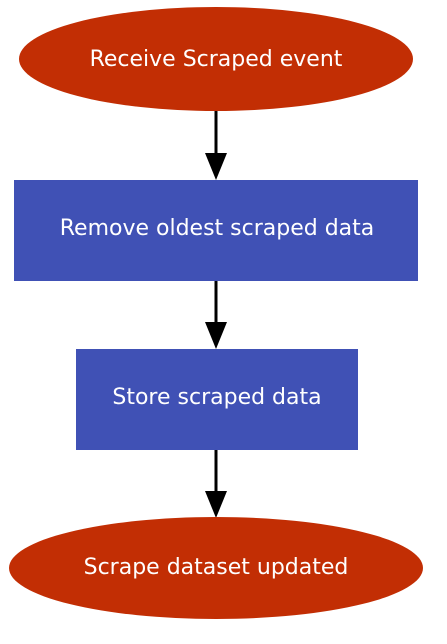 This screenshot has width=447, height=644. I want to click on node-label-store: Store scraped data, so click(216, 397).